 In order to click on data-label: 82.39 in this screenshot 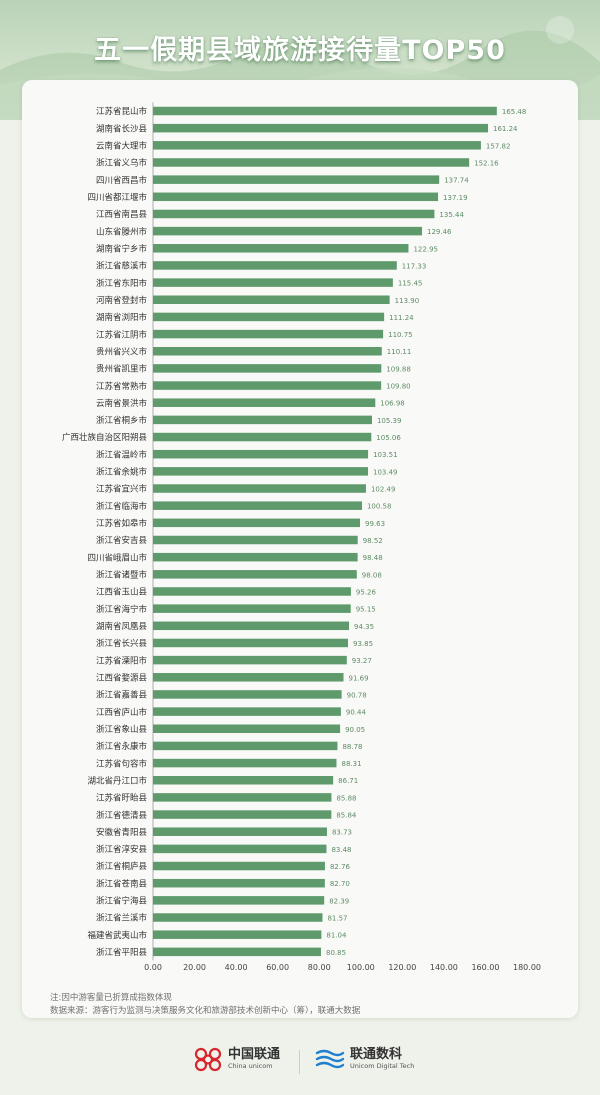, I will do `click(339, 901)`.